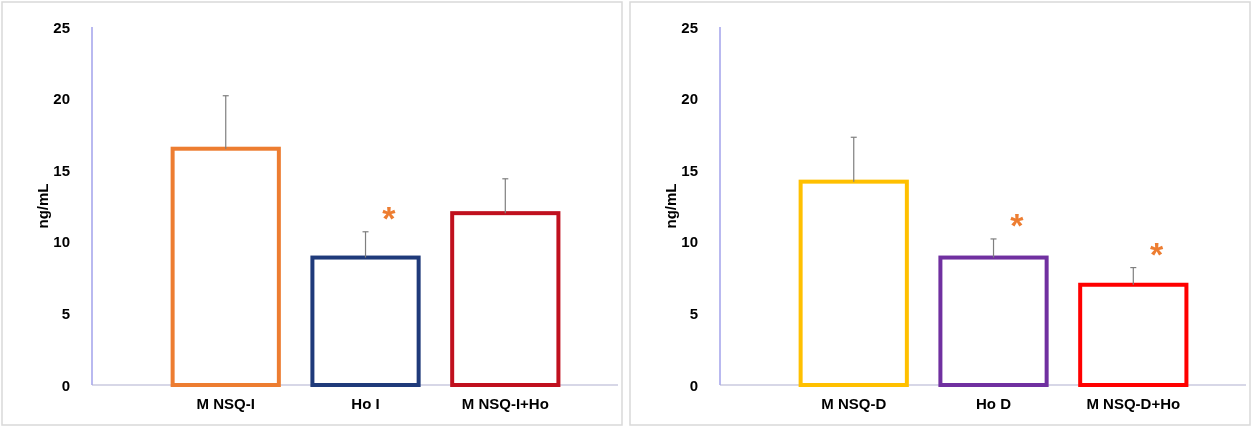  What do you see at coordinates (1133, 403) in the screenshot?
I see `x-tick-label: M NSQ-D+Ho` at bounding box center [1133, 403].